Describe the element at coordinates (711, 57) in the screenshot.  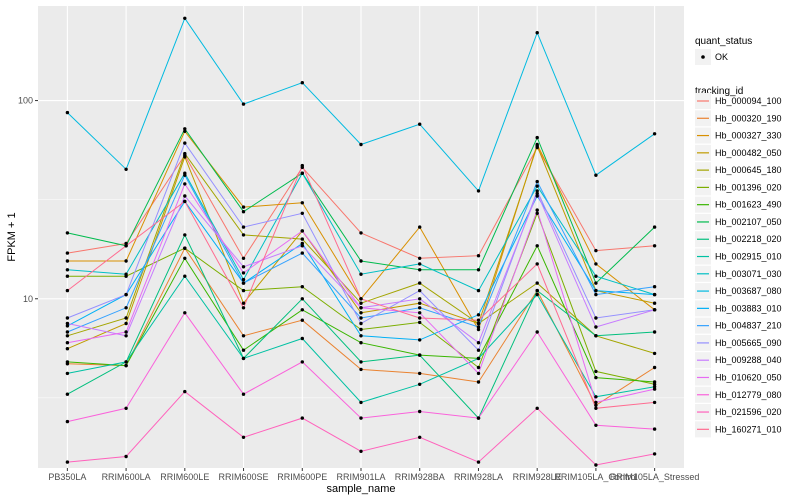
I see `shape-legend-items: OK` at that location.